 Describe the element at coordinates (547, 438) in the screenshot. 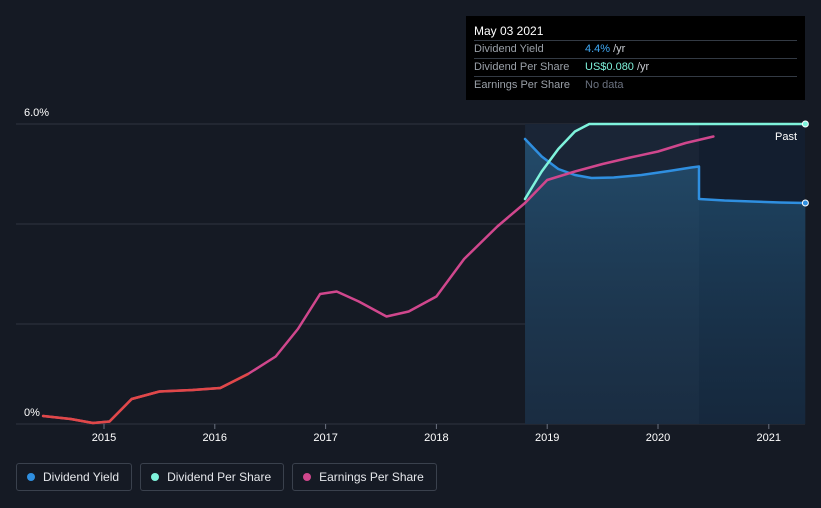

I see `x-tick-label: 2019` at that location.